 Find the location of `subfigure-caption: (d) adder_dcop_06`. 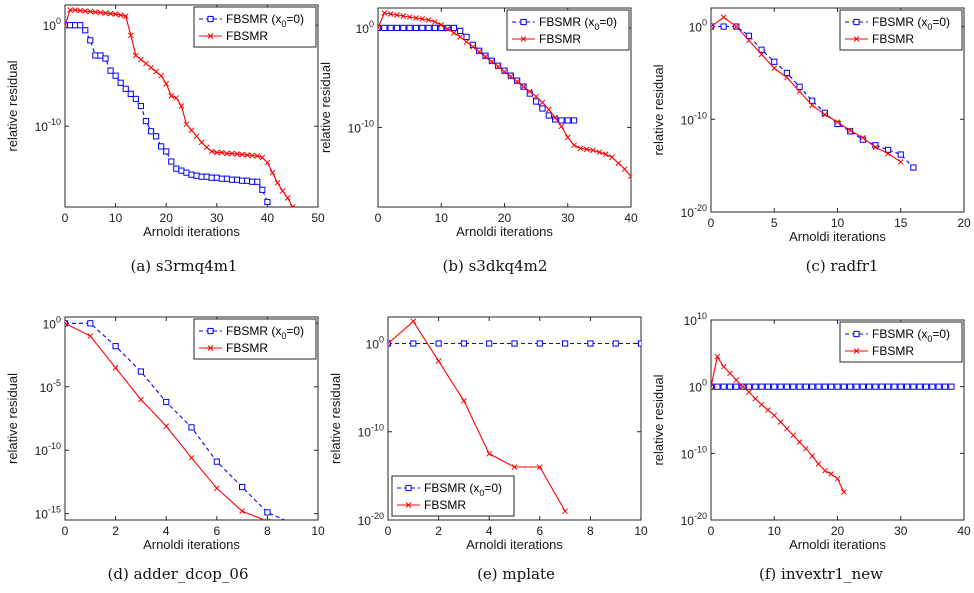

subfigure-caption: (d) adder_dcop_06 is located at coordinates (178, 574).